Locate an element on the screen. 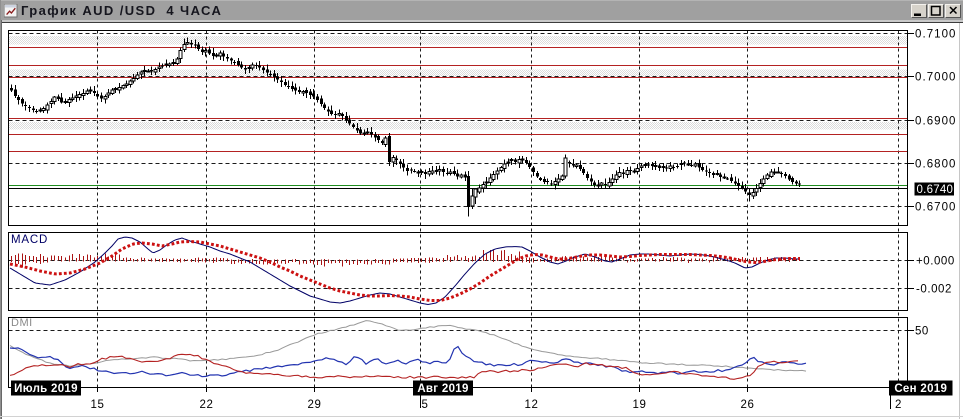 The height and width of the screenshot is (419, 963). svg-text: DMI is located at coordinates (22, 323).